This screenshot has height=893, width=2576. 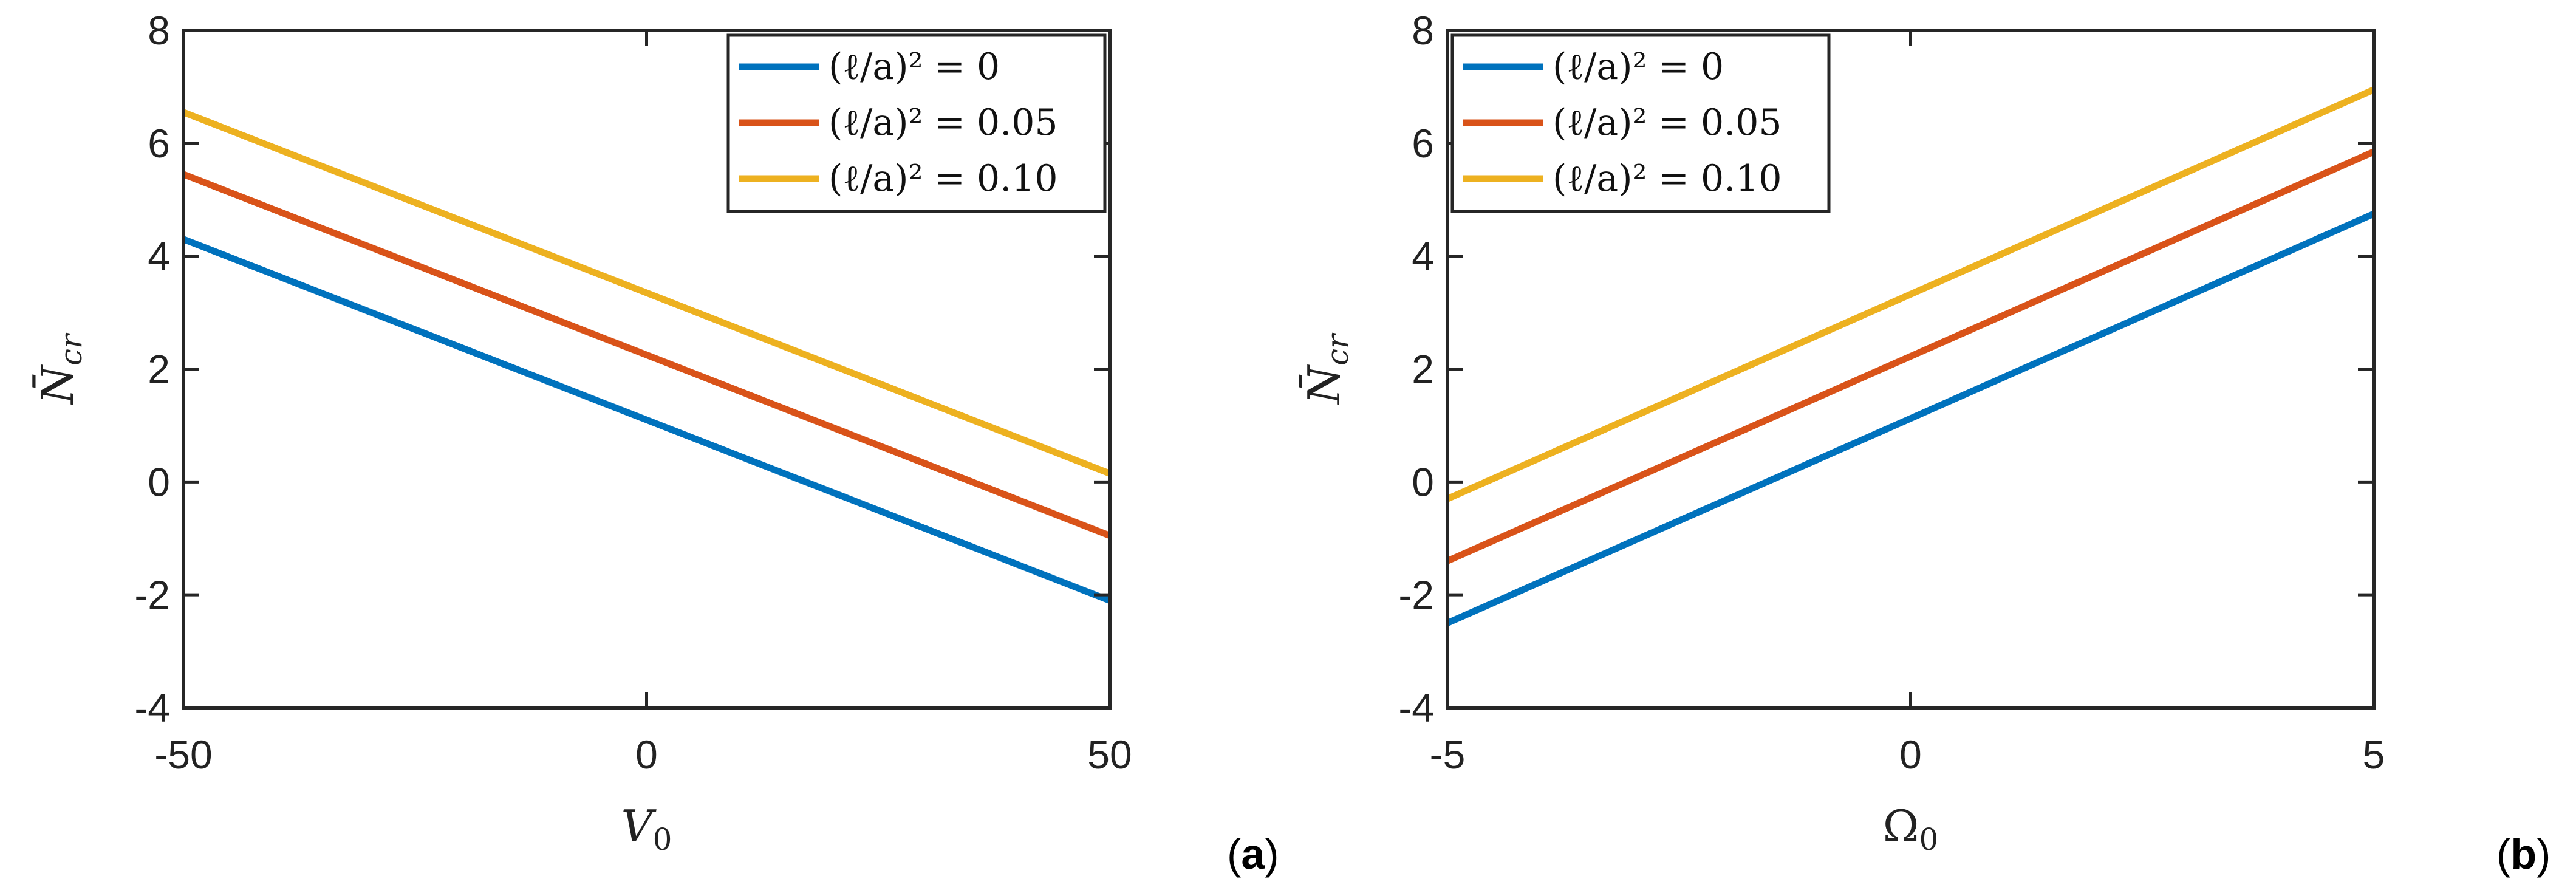 I want to click on x-axis-label-a: V0, so click(x=646, y=829).